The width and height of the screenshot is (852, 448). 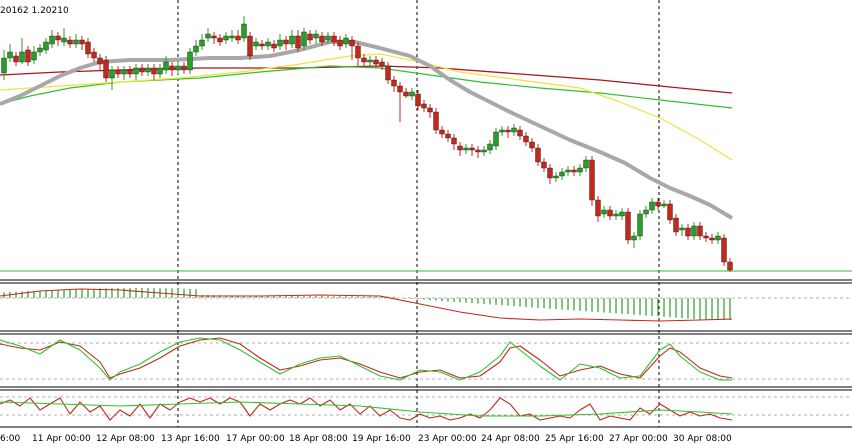 What do you see at coordinates (702, 439) in the screenshot?
I see `x-axis-tick-label: 30 Apr 08:00` at bounding box center [702, 439].